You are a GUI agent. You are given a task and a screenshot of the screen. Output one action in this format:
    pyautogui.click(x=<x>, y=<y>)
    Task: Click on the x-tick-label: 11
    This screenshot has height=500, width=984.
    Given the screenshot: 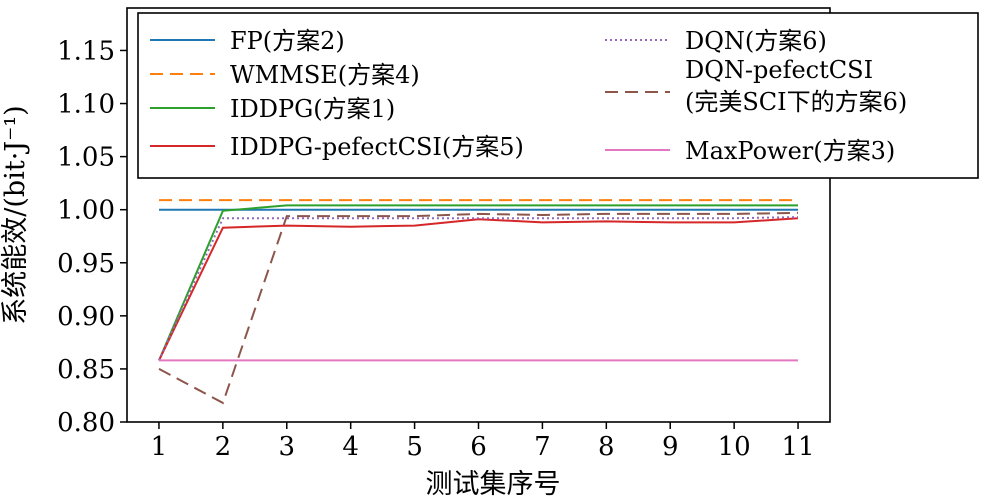 What is the action you would take?
    pyautogui.click(x=797, y=447)
    